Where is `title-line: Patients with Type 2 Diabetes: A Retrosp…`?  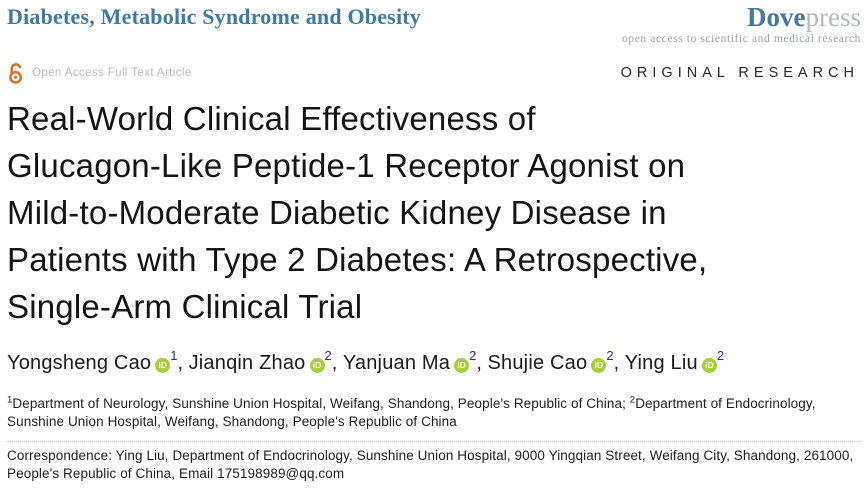 title-line: Patients with Type 2 Diabetes: A Retrosp… is located at coordinates (357, 259).